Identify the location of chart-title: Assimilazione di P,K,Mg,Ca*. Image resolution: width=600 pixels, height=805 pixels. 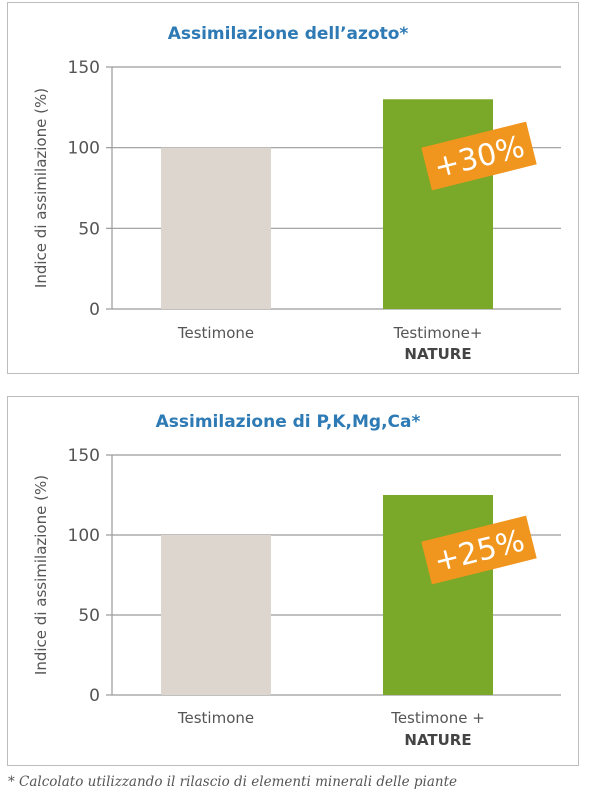
(288, 422).